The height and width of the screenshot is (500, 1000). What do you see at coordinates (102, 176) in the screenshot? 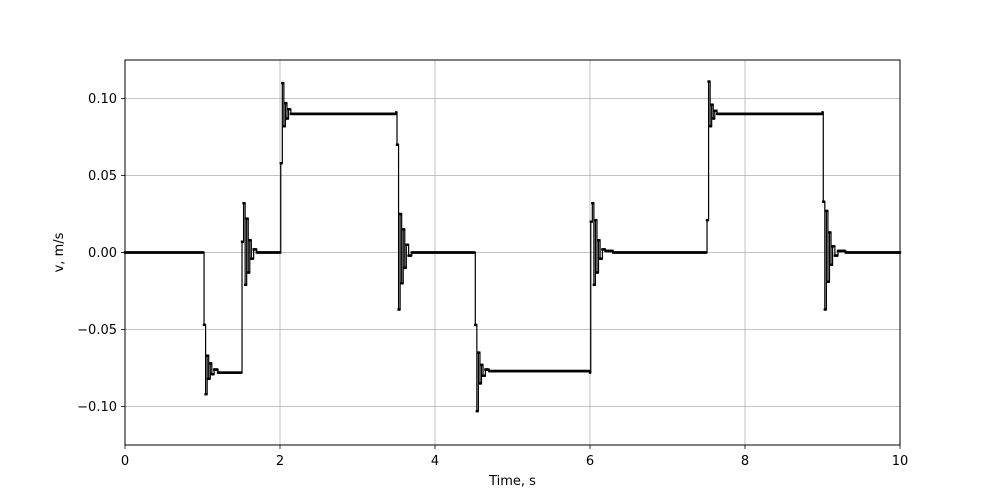
I see `y-tick-label: 0.05` at bounding box center [102, 176].